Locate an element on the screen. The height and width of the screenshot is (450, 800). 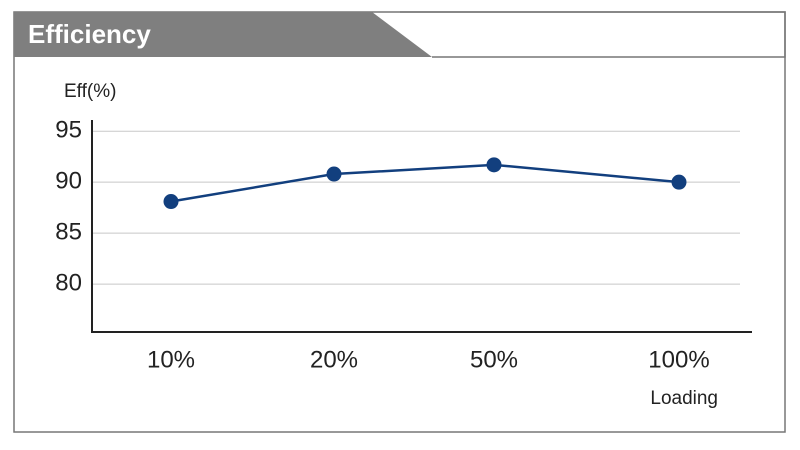
y-tick-label: 95 is located at coordinates (68, 130).